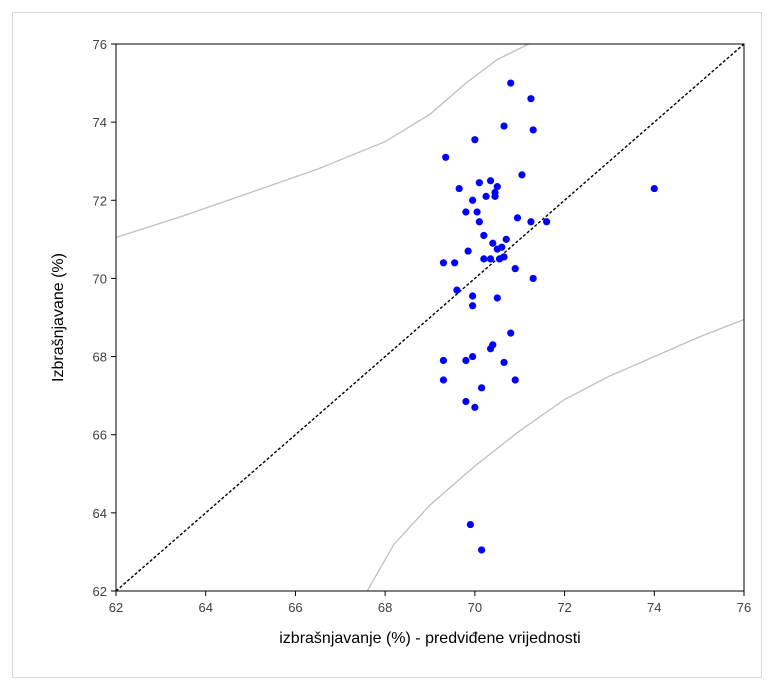 The height and width of the screenshot is (684, 767). What do you see at coordinates (104, 318) in the screenshot?
I see `y-axis-ticks: 62 64 66 68 70 72 74 76` at bounding box center [104, 318].